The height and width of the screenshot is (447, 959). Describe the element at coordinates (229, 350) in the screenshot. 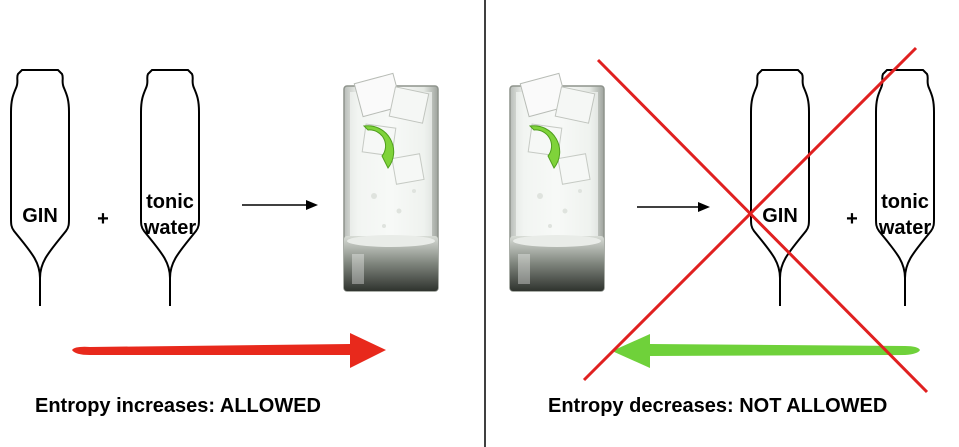

I see `allowed-arrow-icon` at that location.